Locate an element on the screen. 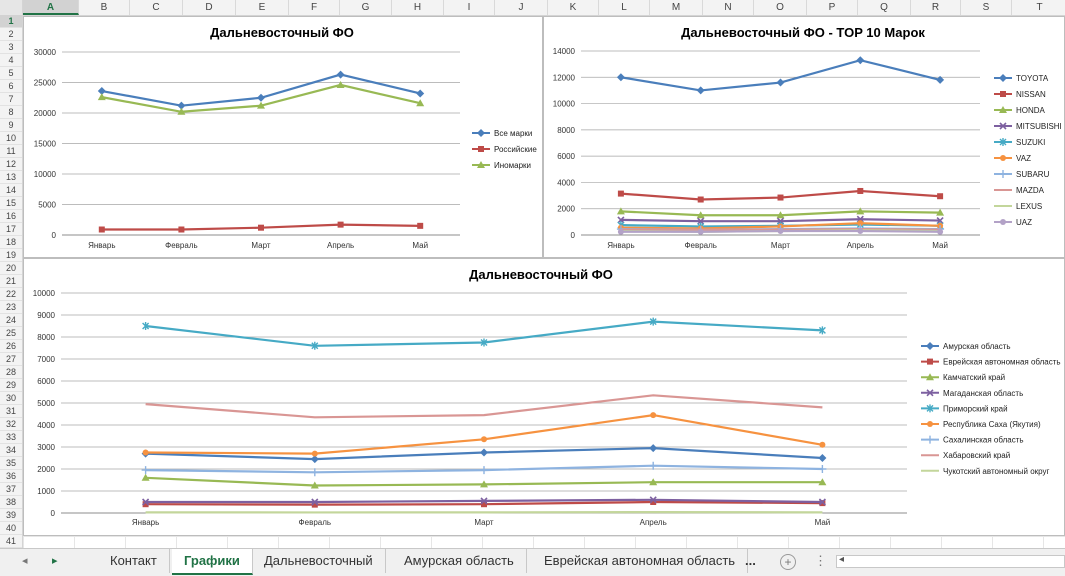 This screenshot has width=1065, height=576. column-header-Q: Q is located at coordinates (884, 7).